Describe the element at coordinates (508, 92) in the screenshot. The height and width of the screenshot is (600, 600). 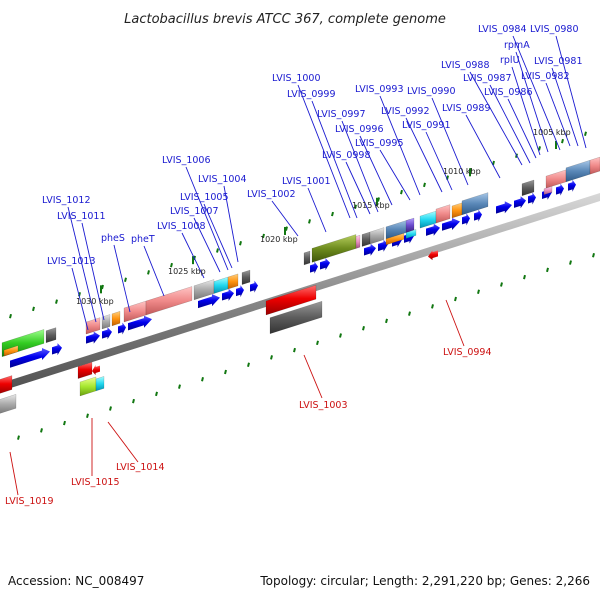
I see `gene-label-lvis-0986: LVIS_0986` at that location.